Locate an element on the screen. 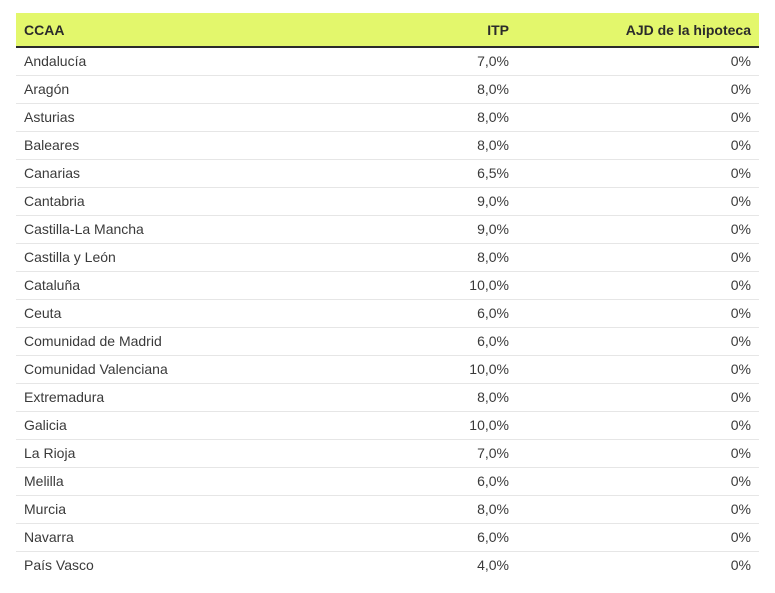  header-row: CCAA ITP AJD de la hipoteca is located at coordinates (387, 30).